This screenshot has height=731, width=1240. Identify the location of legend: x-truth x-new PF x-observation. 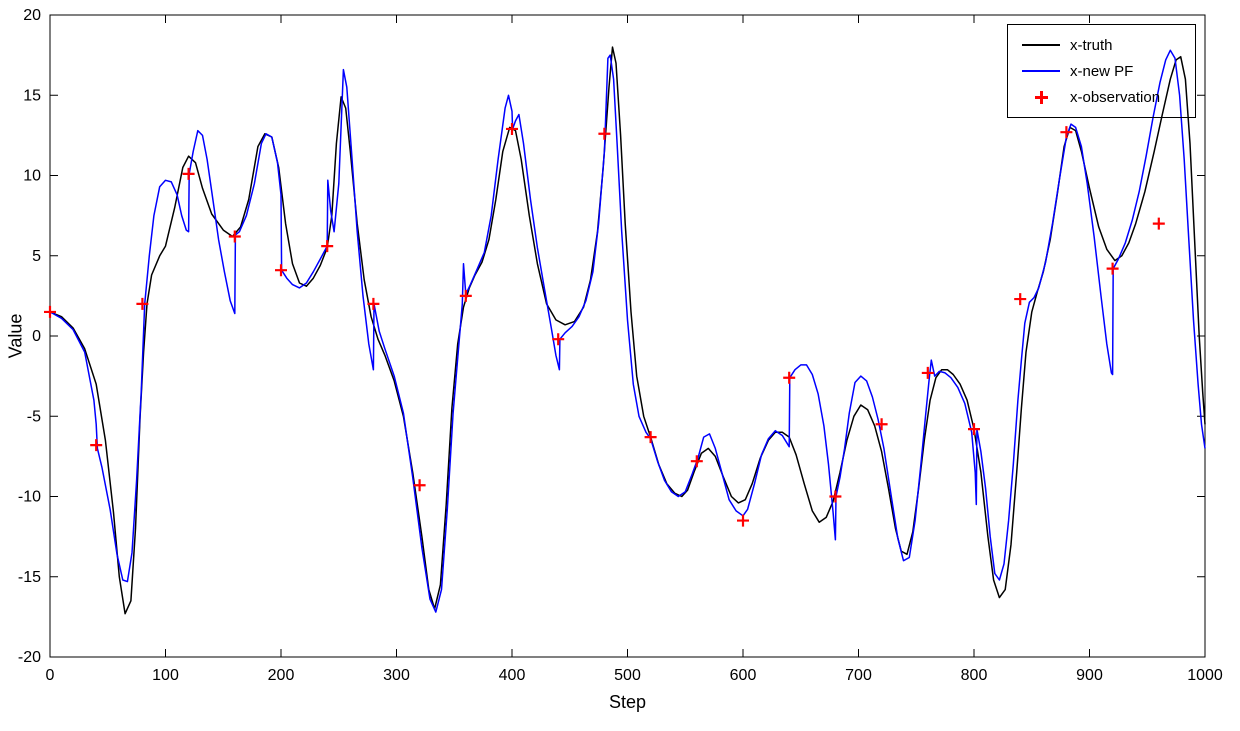
(1101, 71).